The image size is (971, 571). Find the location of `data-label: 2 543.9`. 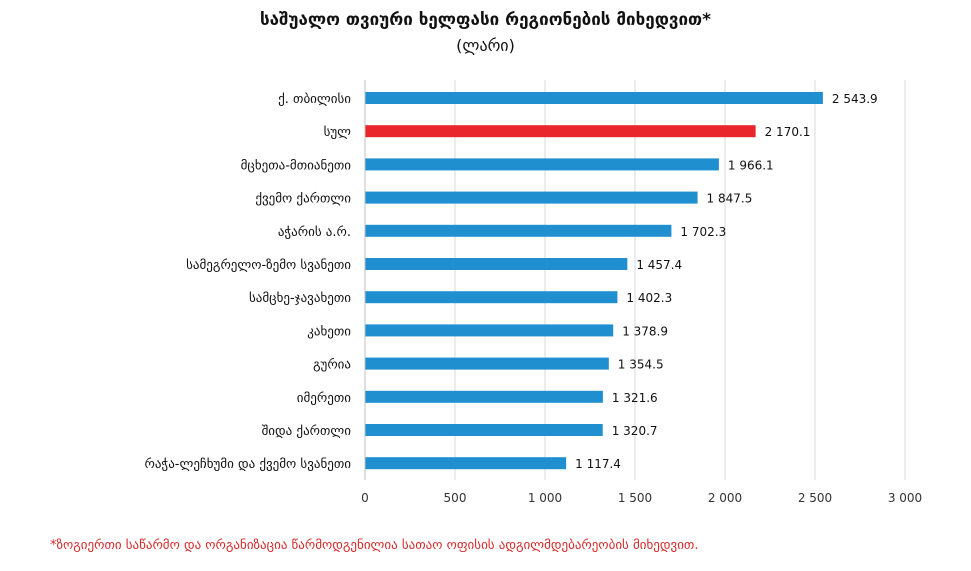

data-label: 2 543.9 is located at coordinates (855, 99).